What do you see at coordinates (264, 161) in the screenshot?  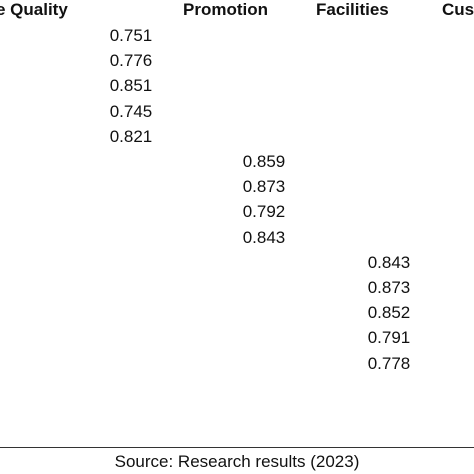 I see `cell-value: 0.859` at bounding box center [264, 161].